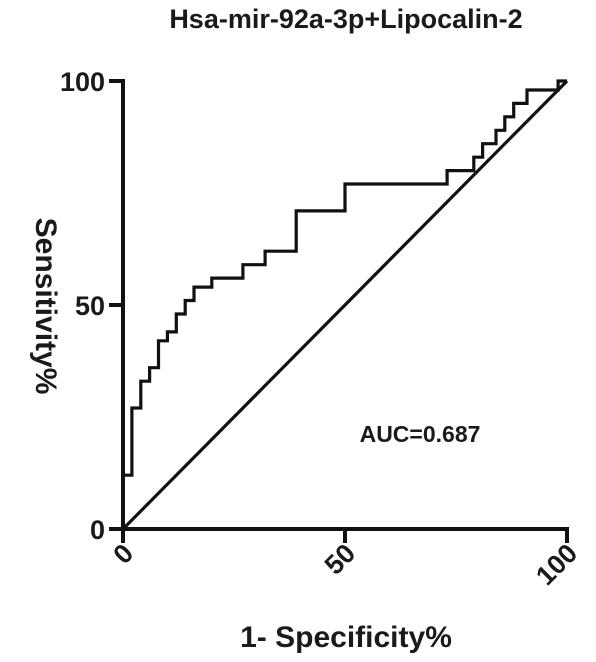 Image resolution: width=596 pixels, height=662 pixels. Describe the element at coordinates (45, 306) in the screenshot. I see `y-axis-label: Sensitivity%` at that location.